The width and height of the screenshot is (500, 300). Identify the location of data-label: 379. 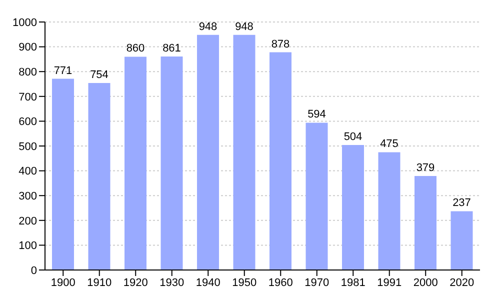
(425, 168).